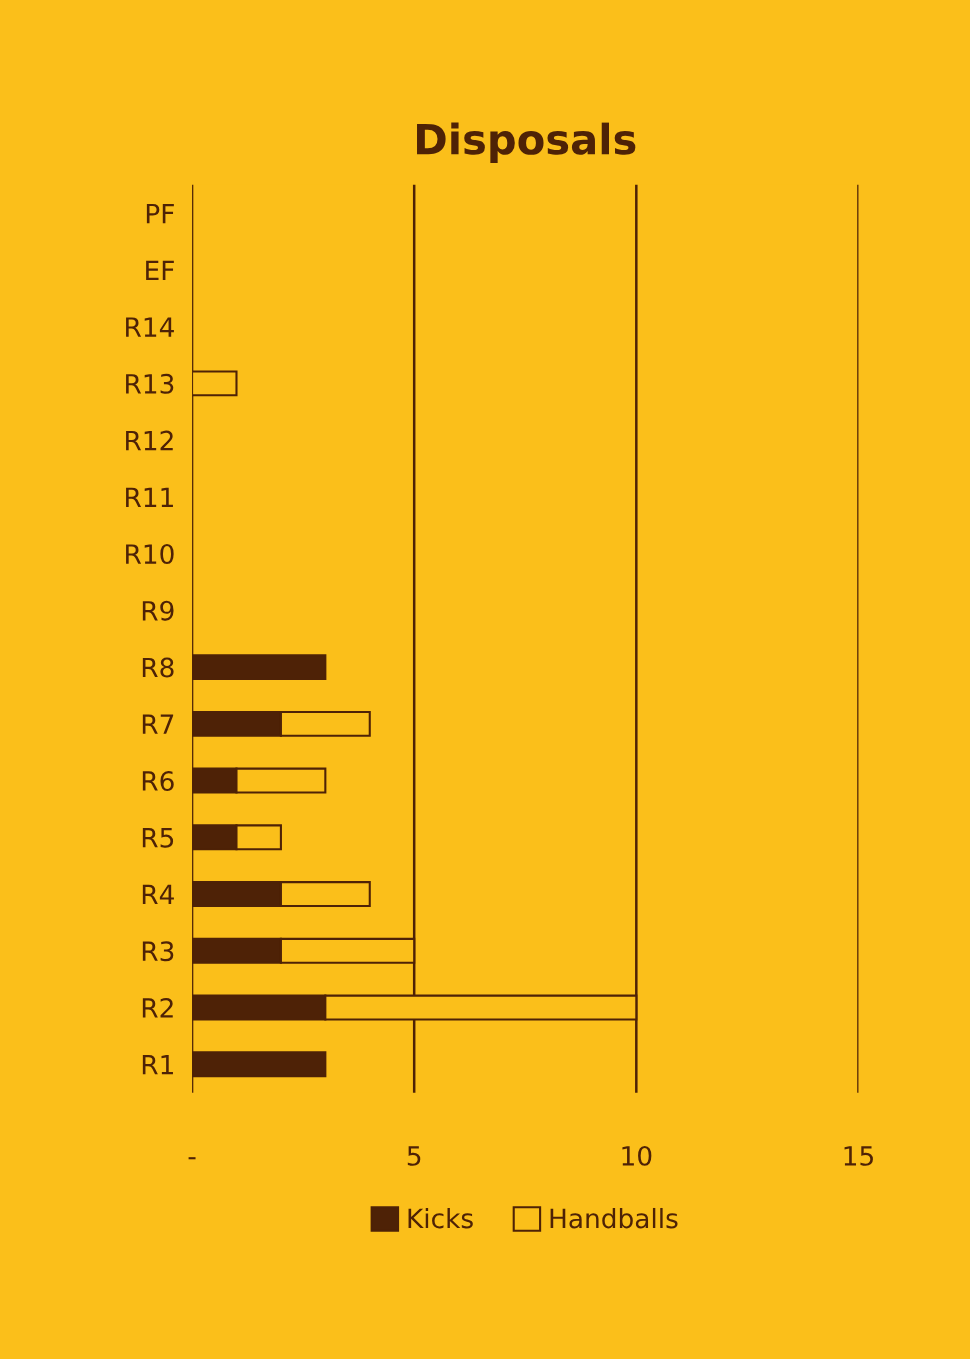 This screenshot has width=970, height=1359. What do you see at coordinates (158, 951) in the screenshot?
I see `y-tick-label: R3` at bounding box center [158, 951].